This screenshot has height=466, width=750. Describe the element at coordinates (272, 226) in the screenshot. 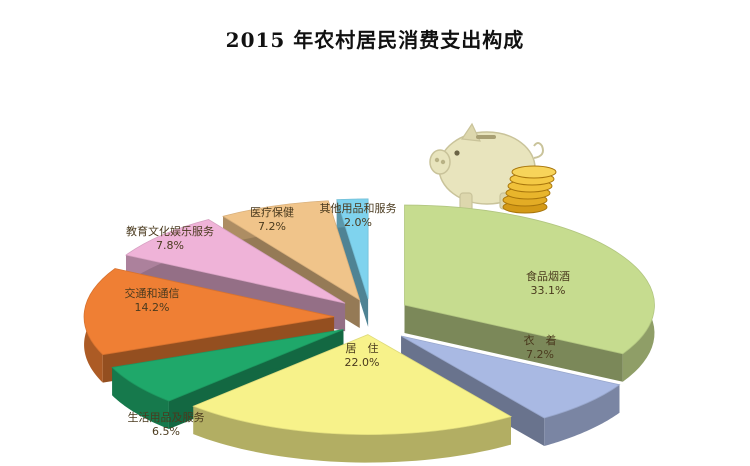

I see `slice-value-6: 7.2%` at that location.